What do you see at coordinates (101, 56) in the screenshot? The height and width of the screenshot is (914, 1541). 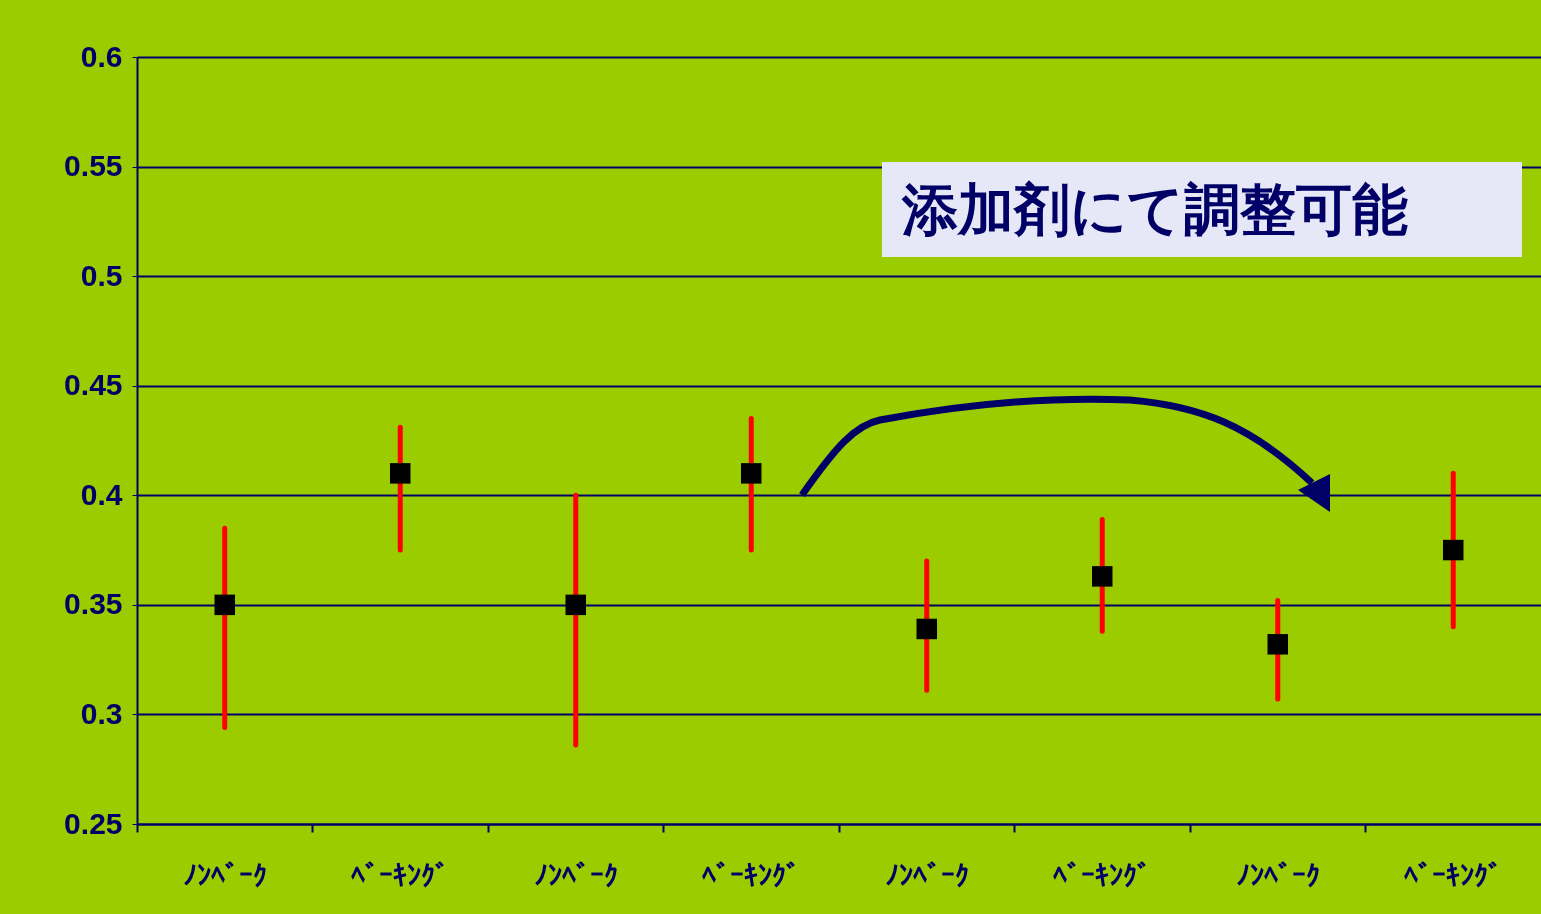 I see `y-tick-label: 0.6` at bounding box center [101, 56].